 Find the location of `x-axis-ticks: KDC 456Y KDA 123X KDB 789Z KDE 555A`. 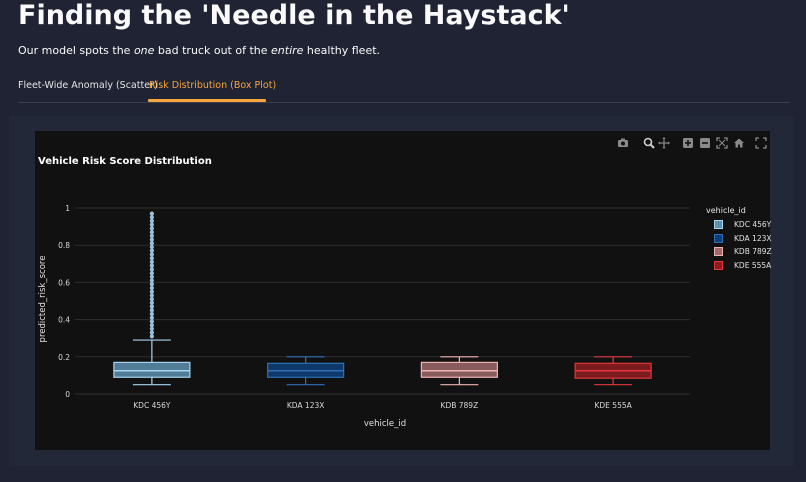

x-axis-ticks: KDC 456Y KDA 123X KDB 789Z KDE 555A is located at coordinates (382, 405).